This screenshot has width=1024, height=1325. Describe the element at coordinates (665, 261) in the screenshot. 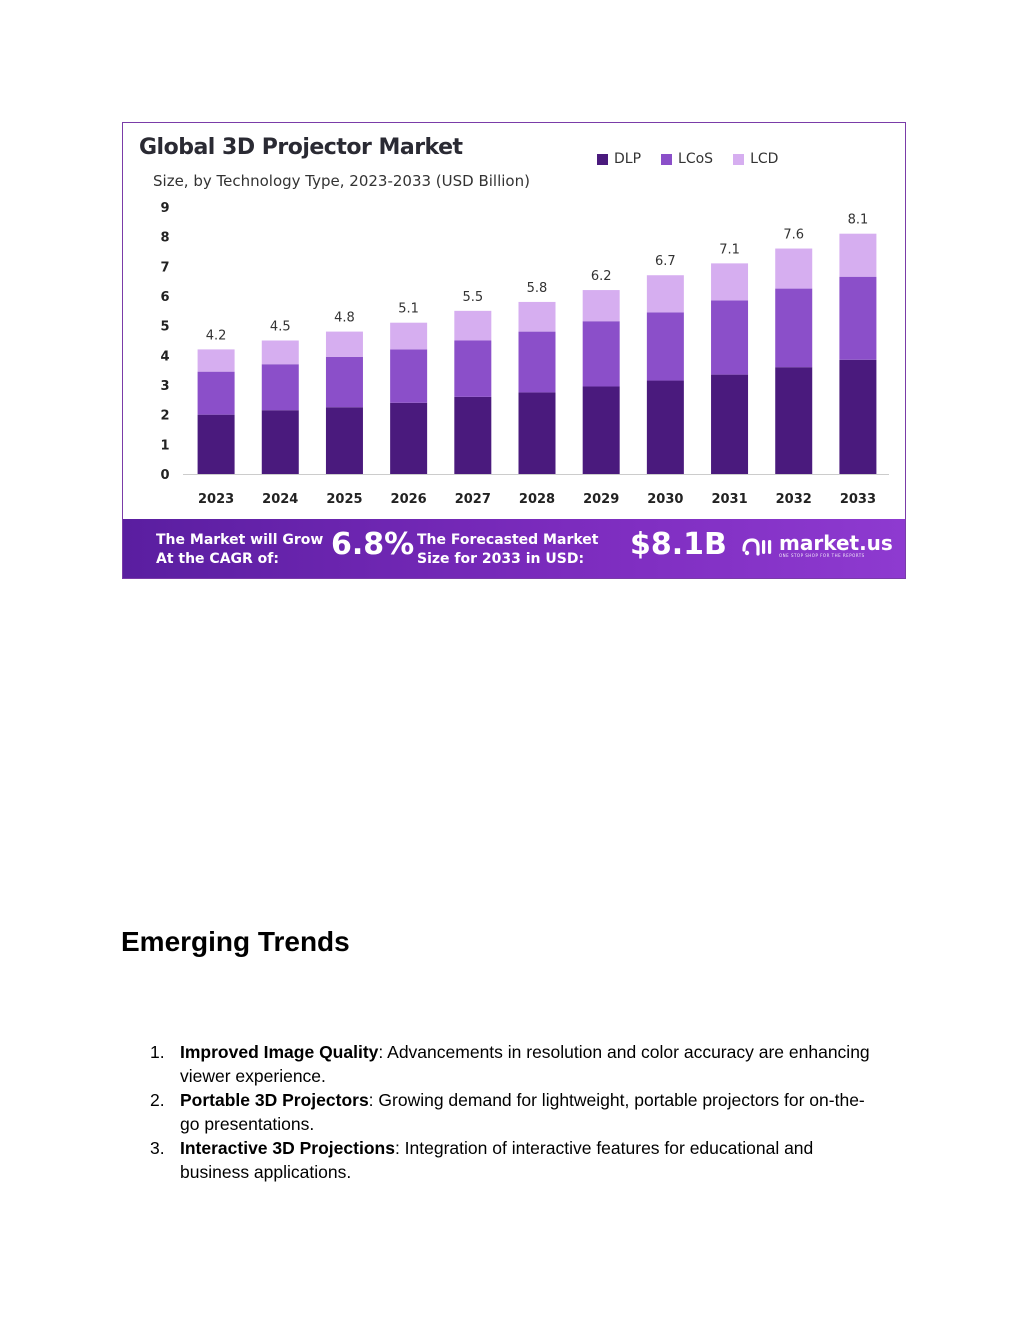

I see `bar-total-label-2030: 6.7` at that location.